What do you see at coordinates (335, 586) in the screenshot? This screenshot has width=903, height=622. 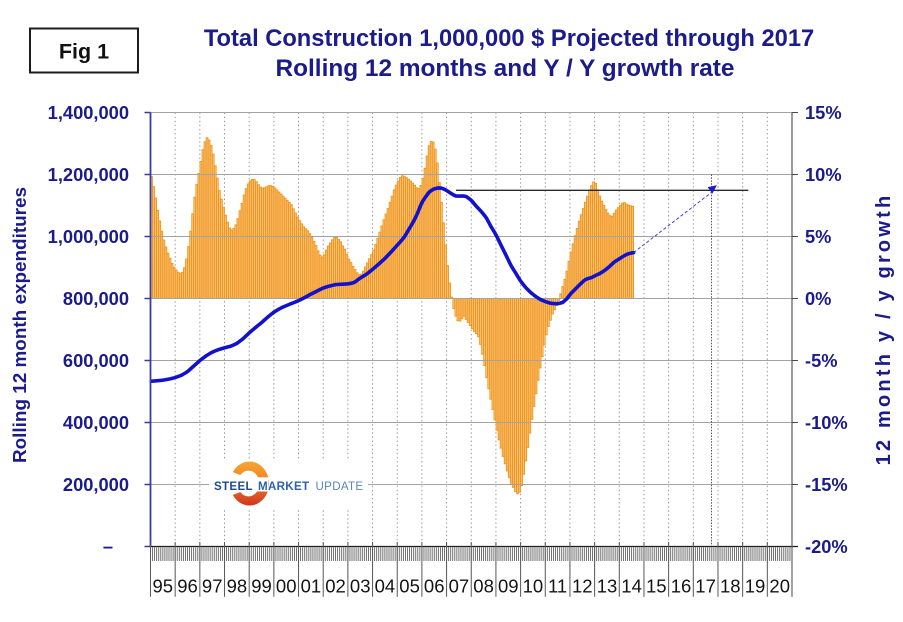 I see `svg-text: 02` at bounding box center [335, 586].